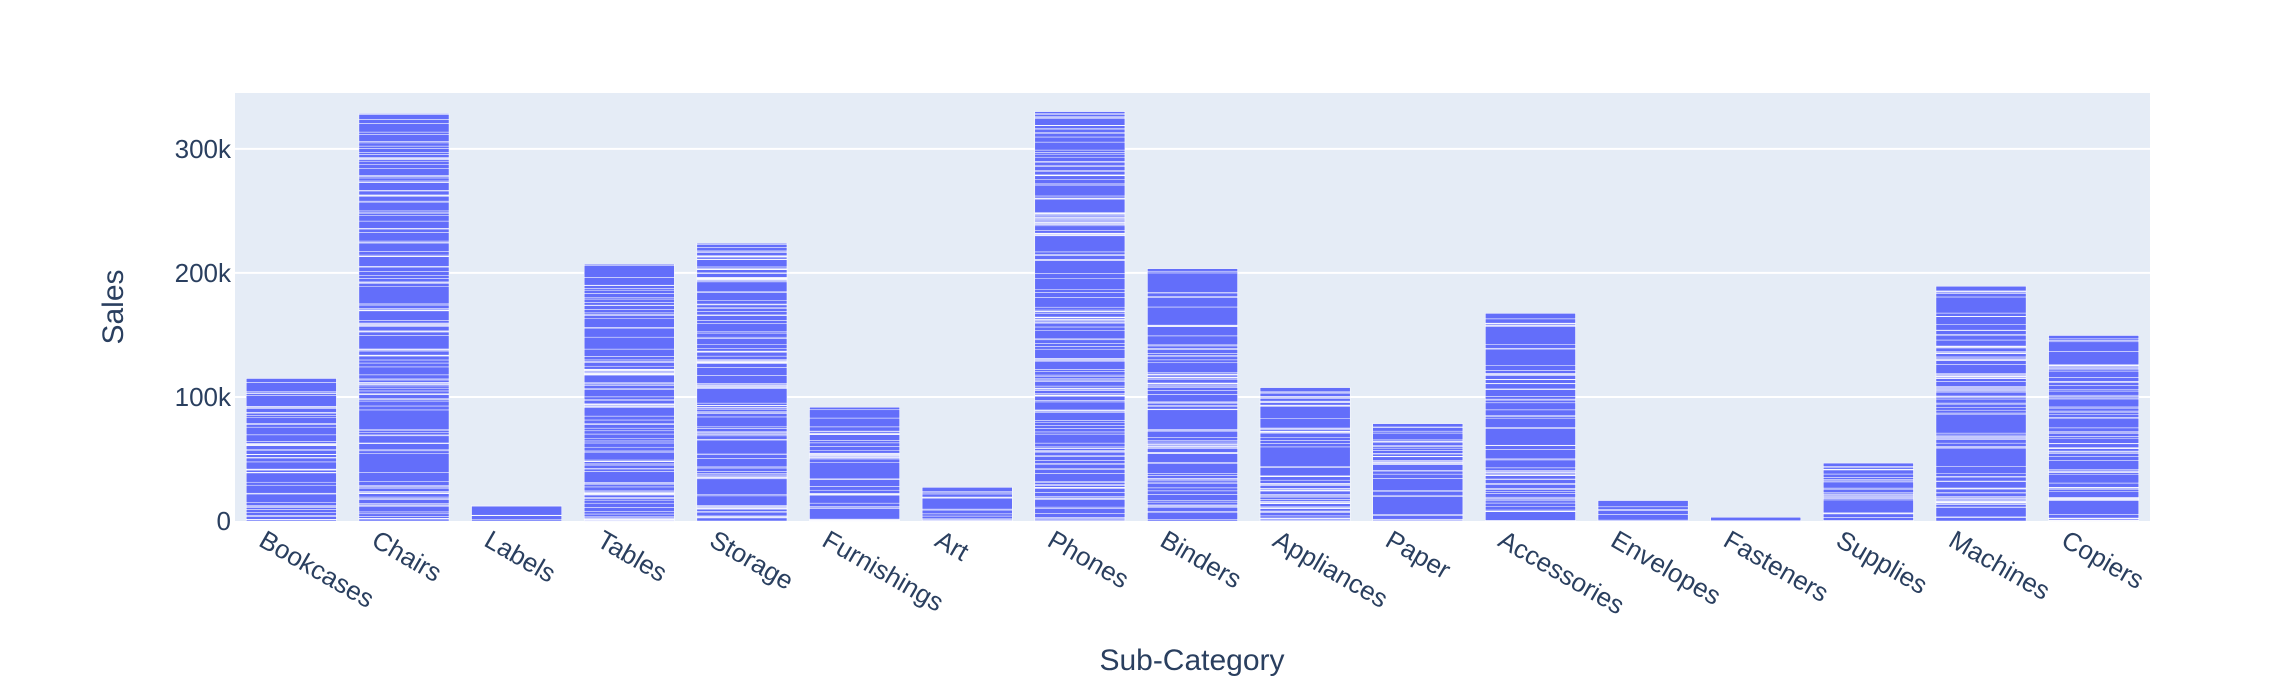  What do you see at coordinates (517, 513) in the screenshot?
I see `bar-labels` at bounding box center [517, 513].